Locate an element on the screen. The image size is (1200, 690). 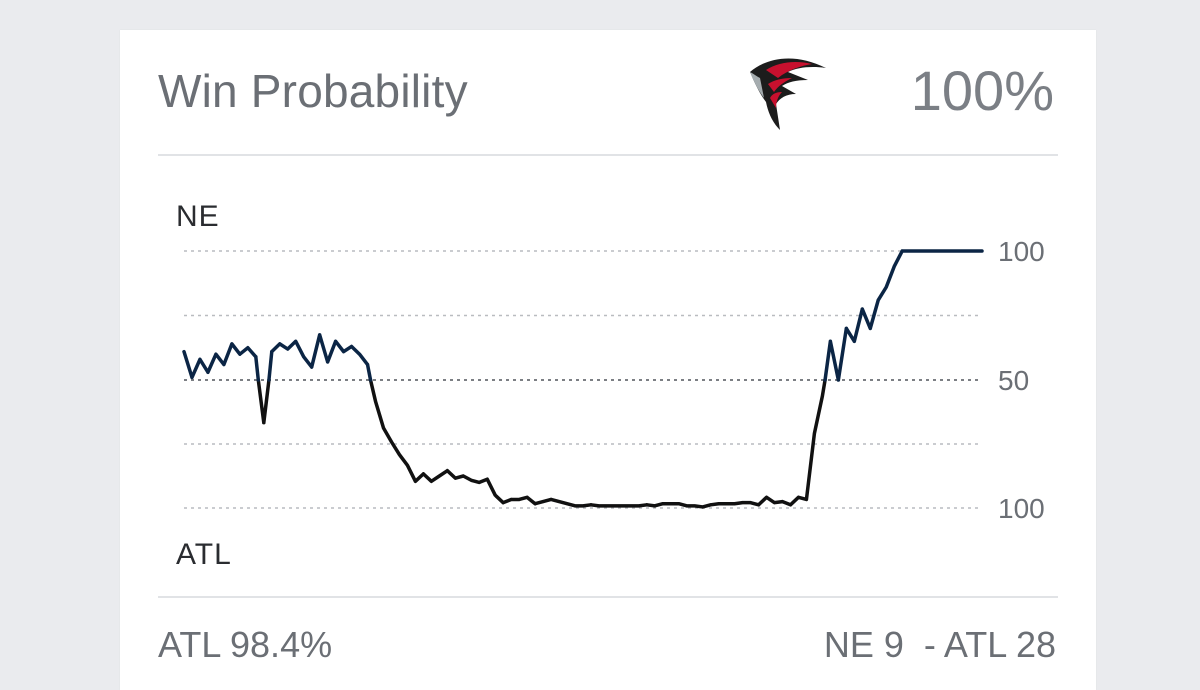
y-axis-ticks: 100 50 100 is located at coordinates (1021, 380).